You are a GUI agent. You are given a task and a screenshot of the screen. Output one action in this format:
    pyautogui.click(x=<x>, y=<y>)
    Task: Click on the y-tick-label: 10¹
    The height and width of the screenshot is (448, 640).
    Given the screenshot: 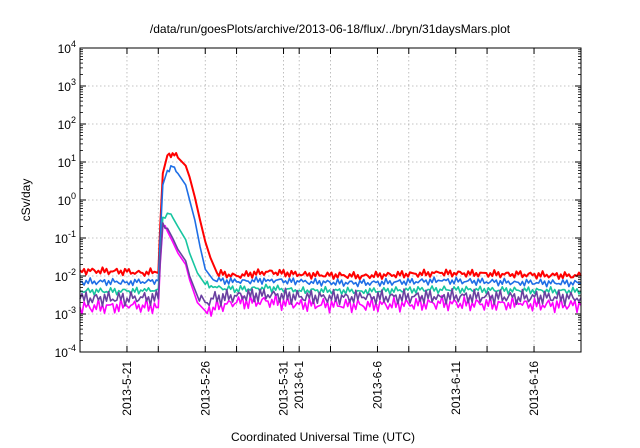 What is the action you would take?
    pyautogui.click(x=67, y=161)
    